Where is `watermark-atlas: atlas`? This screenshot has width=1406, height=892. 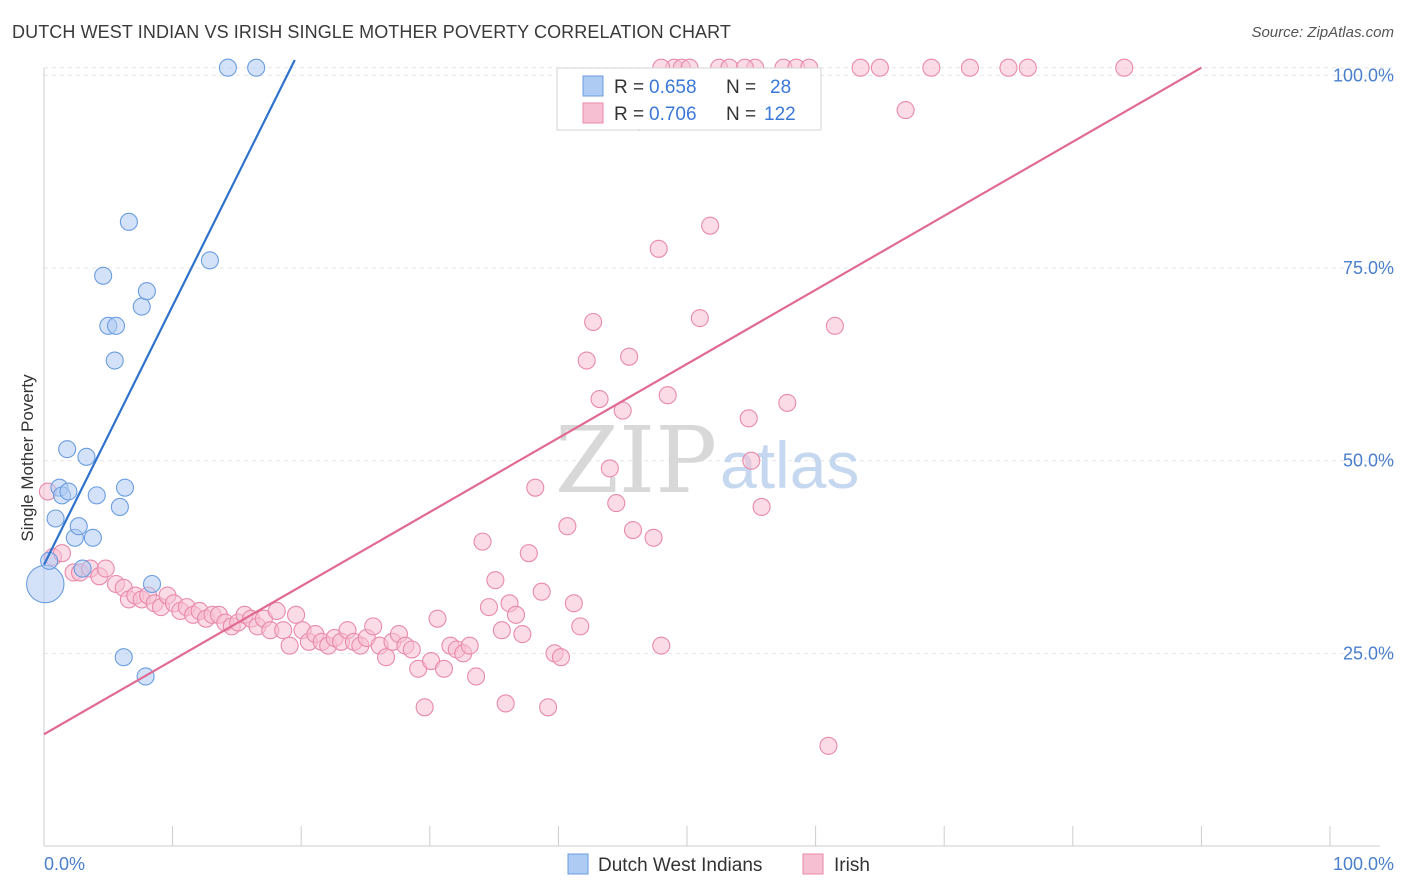
watermark-atlas: atlas is located at coordinates (789, 465).